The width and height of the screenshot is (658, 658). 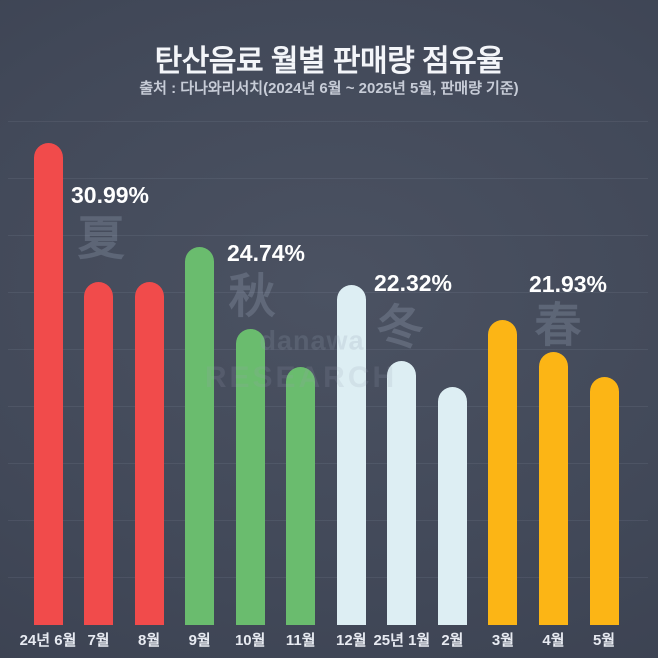 I want to click on chart-source-subtitle: 출처 : 다나와리서치(2024년 6월 ~ 2025년 5월, 판매량 기준), so click(x=329, y=88).